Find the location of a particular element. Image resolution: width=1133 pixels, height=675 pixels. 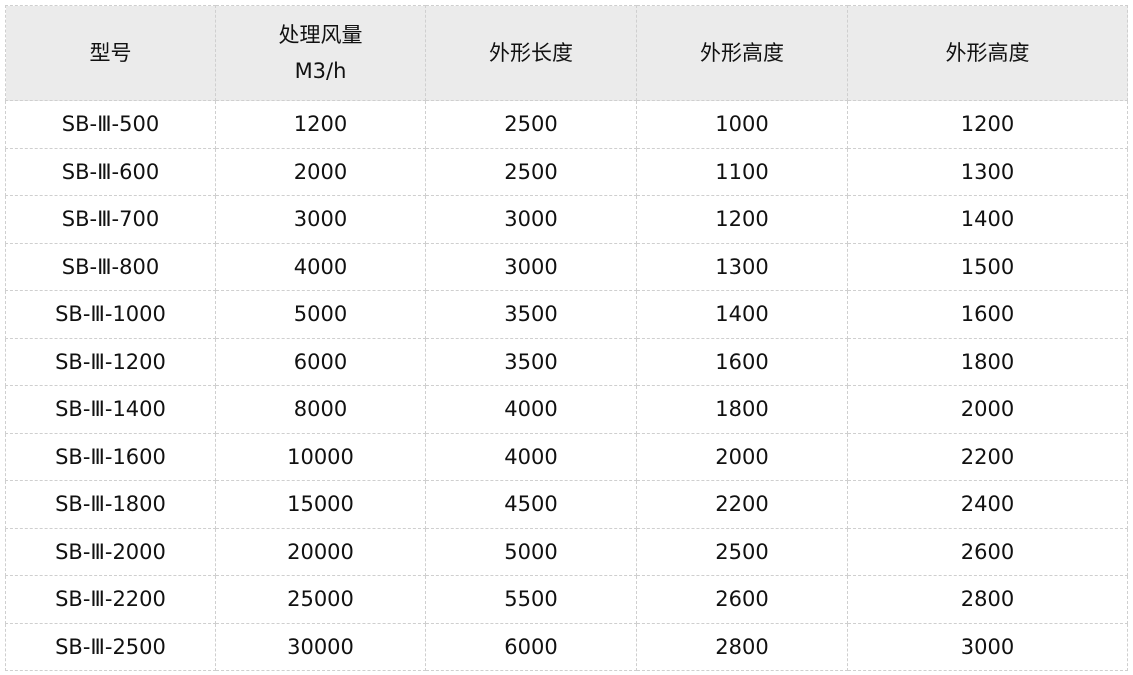

header-row: 型号 处理风量 M3/h 外形长度 外形高度 外形高度 is located at coordinates (566, 53).